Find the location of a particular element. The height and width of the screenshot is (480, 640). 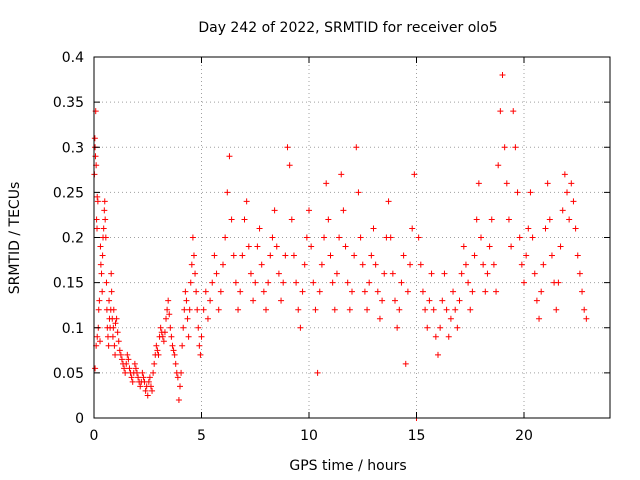

y-tick-label: 0 is located at coordinates (79, 419).